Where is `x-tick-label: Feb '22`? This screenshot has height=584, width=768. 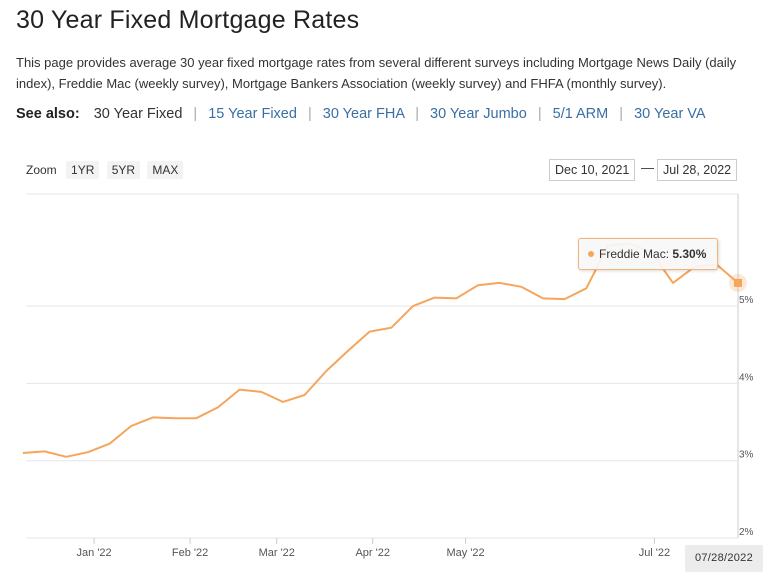 x-tick-label: Feb '22 is located at coordinates (190, 553).